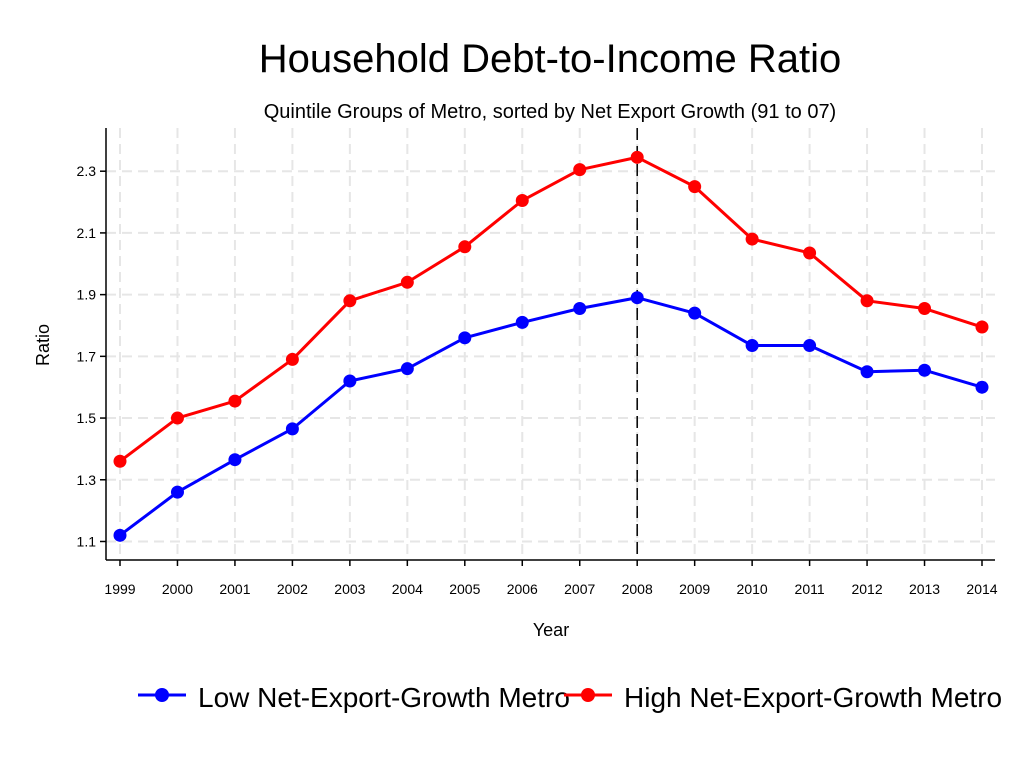 This screenshot has width=1017, height=762. Describe the element at coordinates (551, 630) in the screenshot. I see `x-axis-title: Year` at that location.